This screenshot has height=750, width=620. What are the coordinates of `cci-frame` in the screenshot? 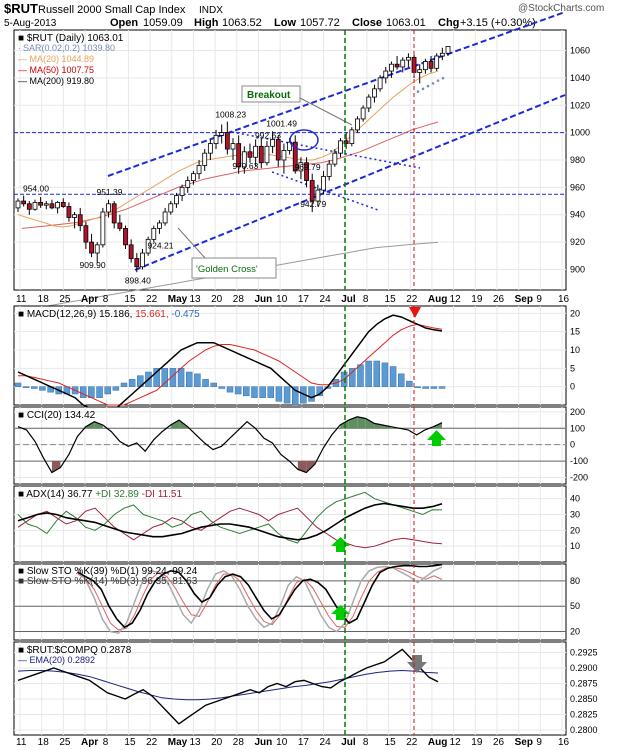 It's located at (290, 445).